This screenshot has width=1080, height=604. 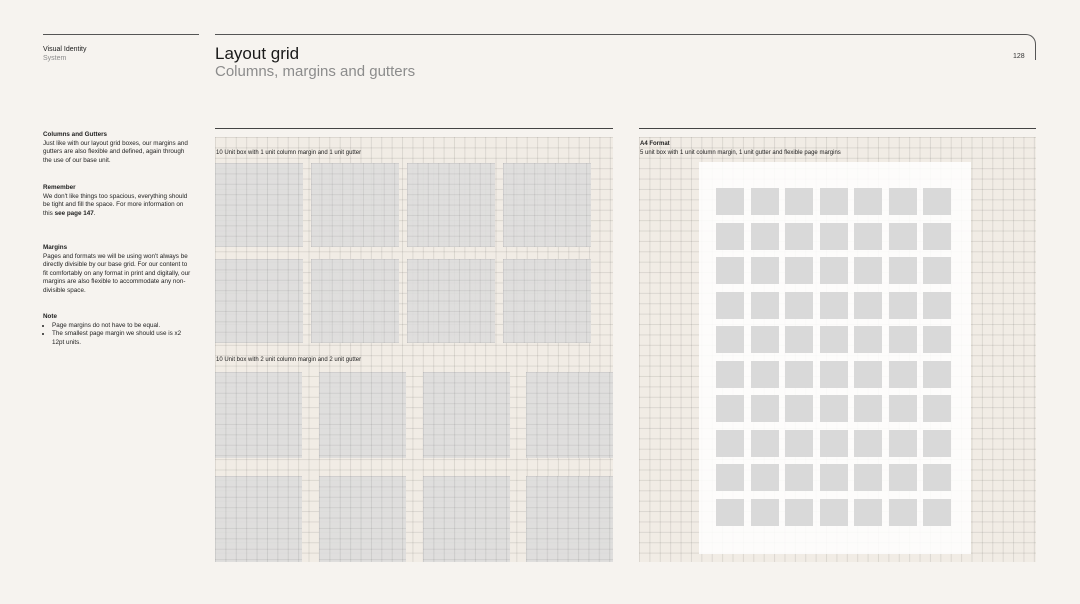 I want to click on note-item: Page margins do not have to be equal., so click(x=122, y=326).